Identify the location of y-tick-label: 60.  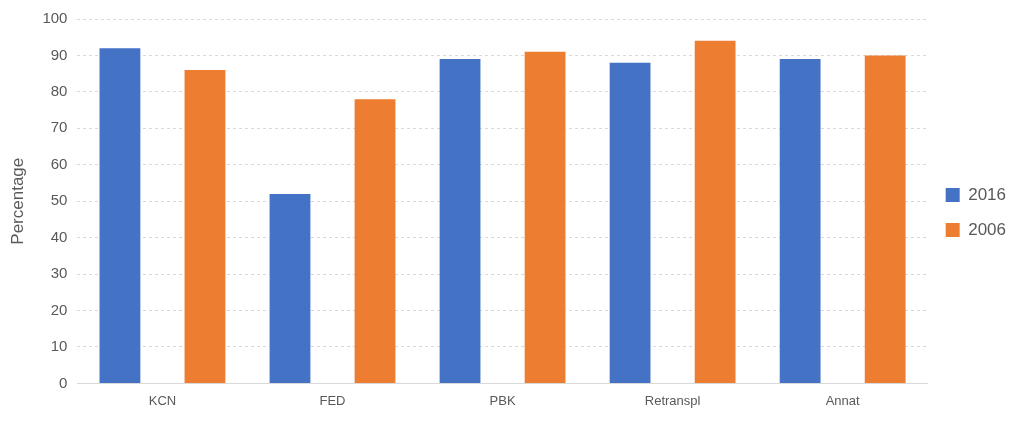
(59, 163).